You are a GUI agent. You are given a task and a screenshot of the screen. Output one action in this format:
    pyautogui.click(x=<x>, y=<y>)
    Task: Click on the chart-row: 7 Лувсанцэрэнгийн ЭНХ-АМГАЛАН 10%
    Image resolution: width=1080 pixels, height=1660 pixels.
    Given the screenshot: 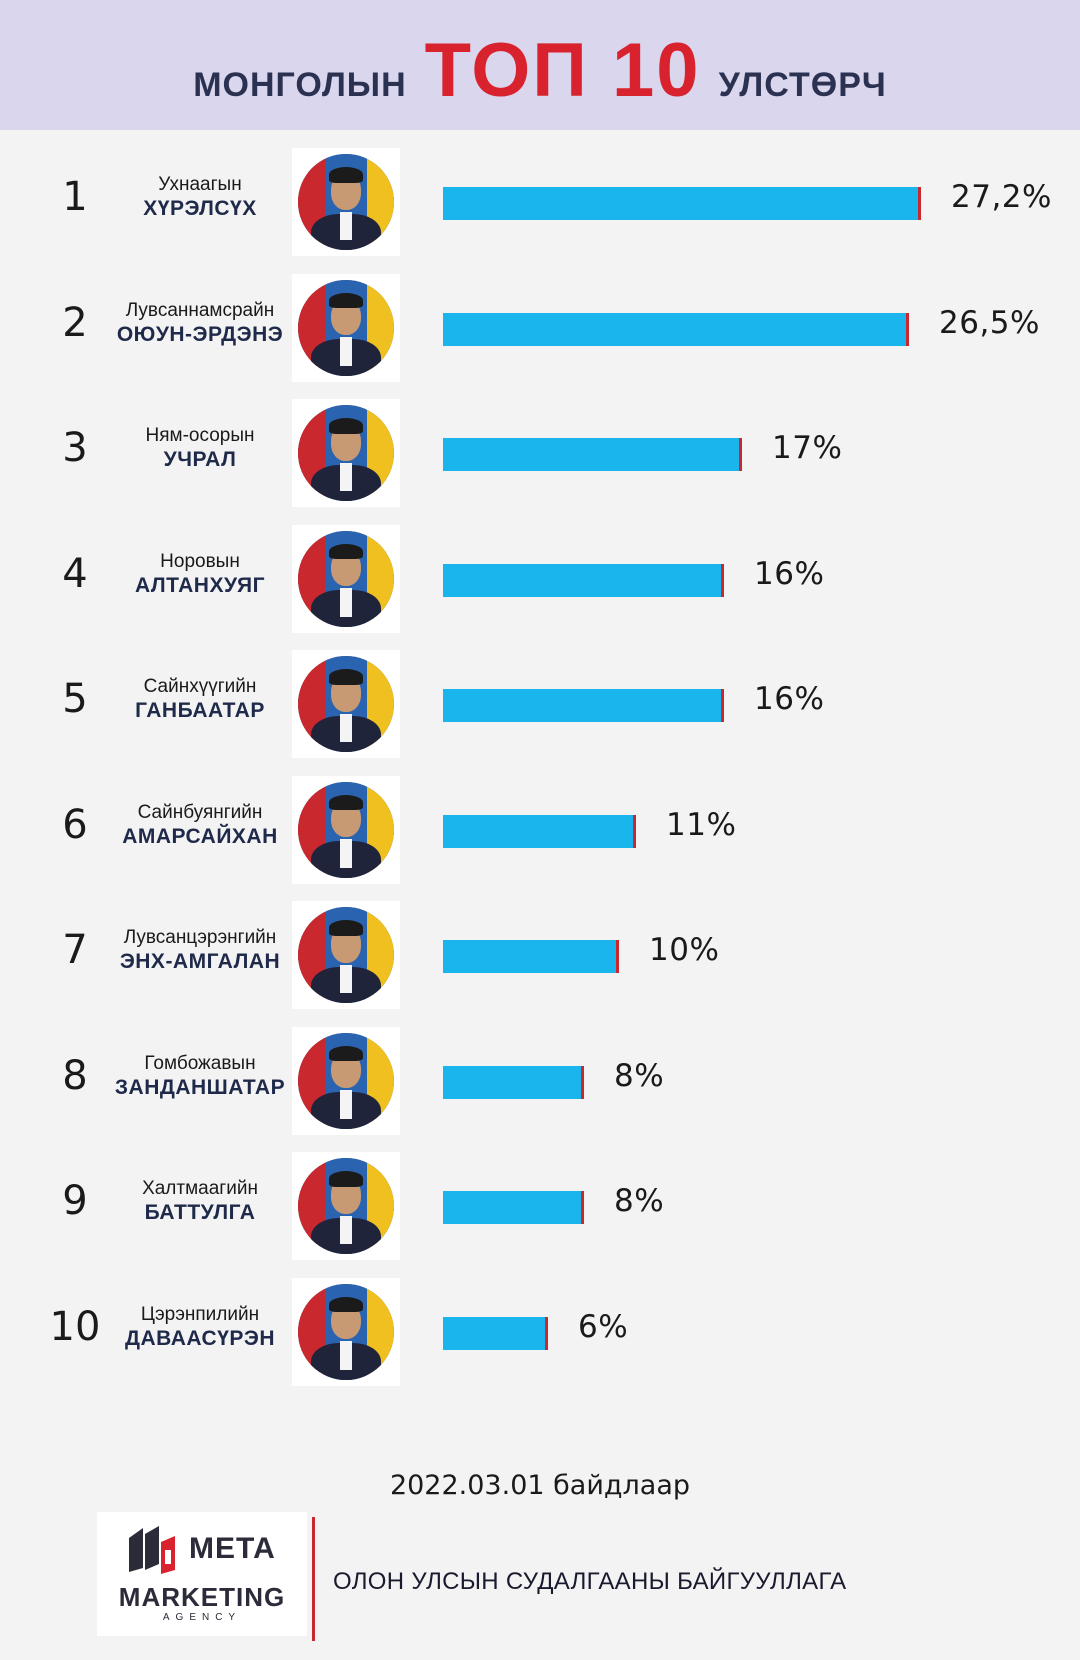 What is the action you would take?
    pyautogui.click(x=540, y=955)
    